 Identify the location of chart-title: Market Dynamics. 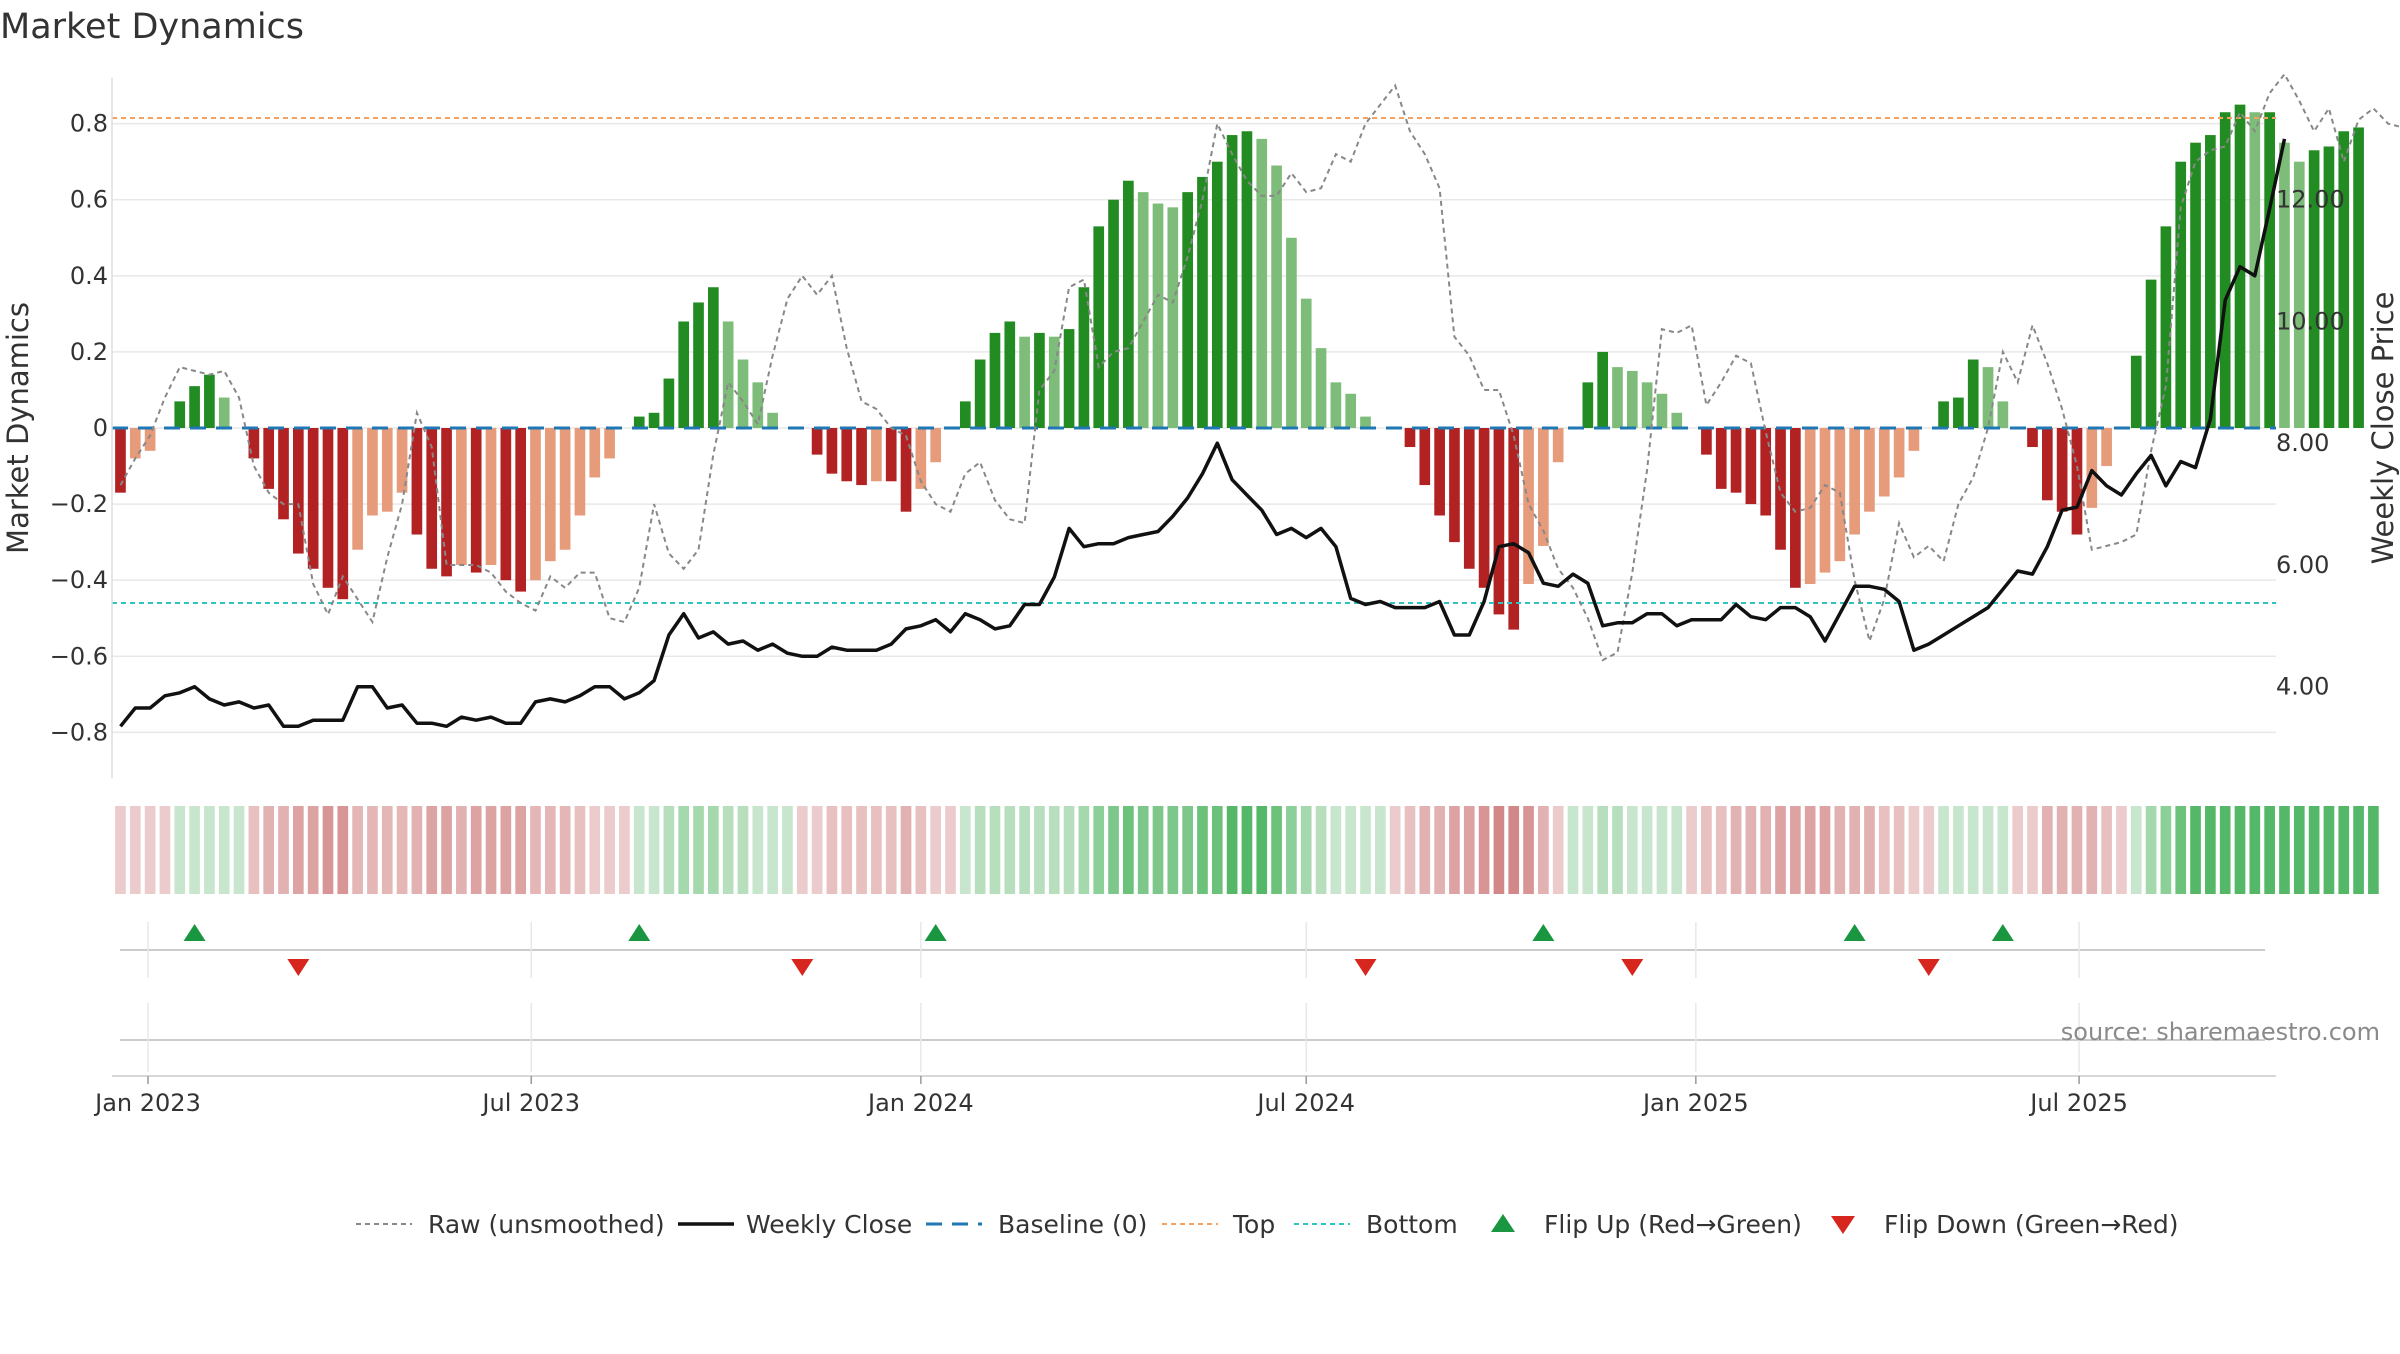
(152, 27).